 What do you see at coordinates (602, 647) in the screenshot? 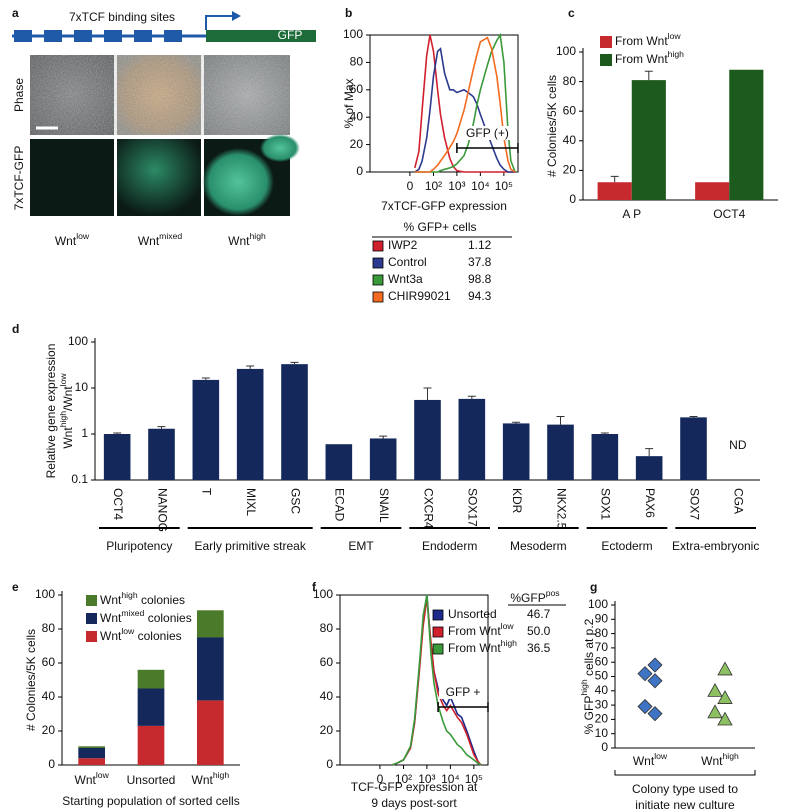
I see `y-tick-label: 70` at bounding box center [602, 647].